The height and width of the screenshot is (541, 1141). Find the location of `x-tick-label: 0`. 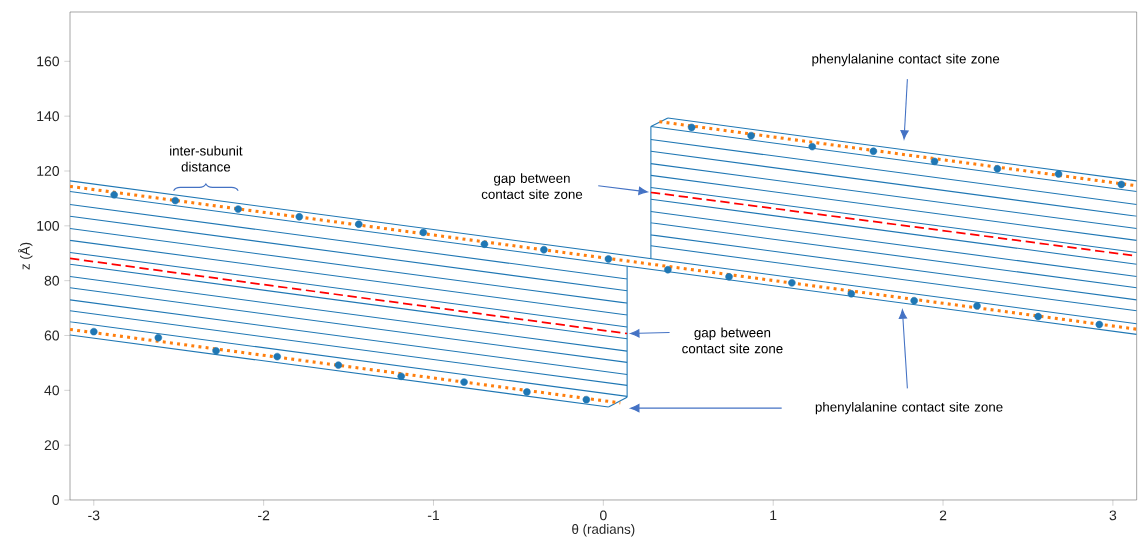

x-tick-label: 0 is located at coordinates (603, 515).